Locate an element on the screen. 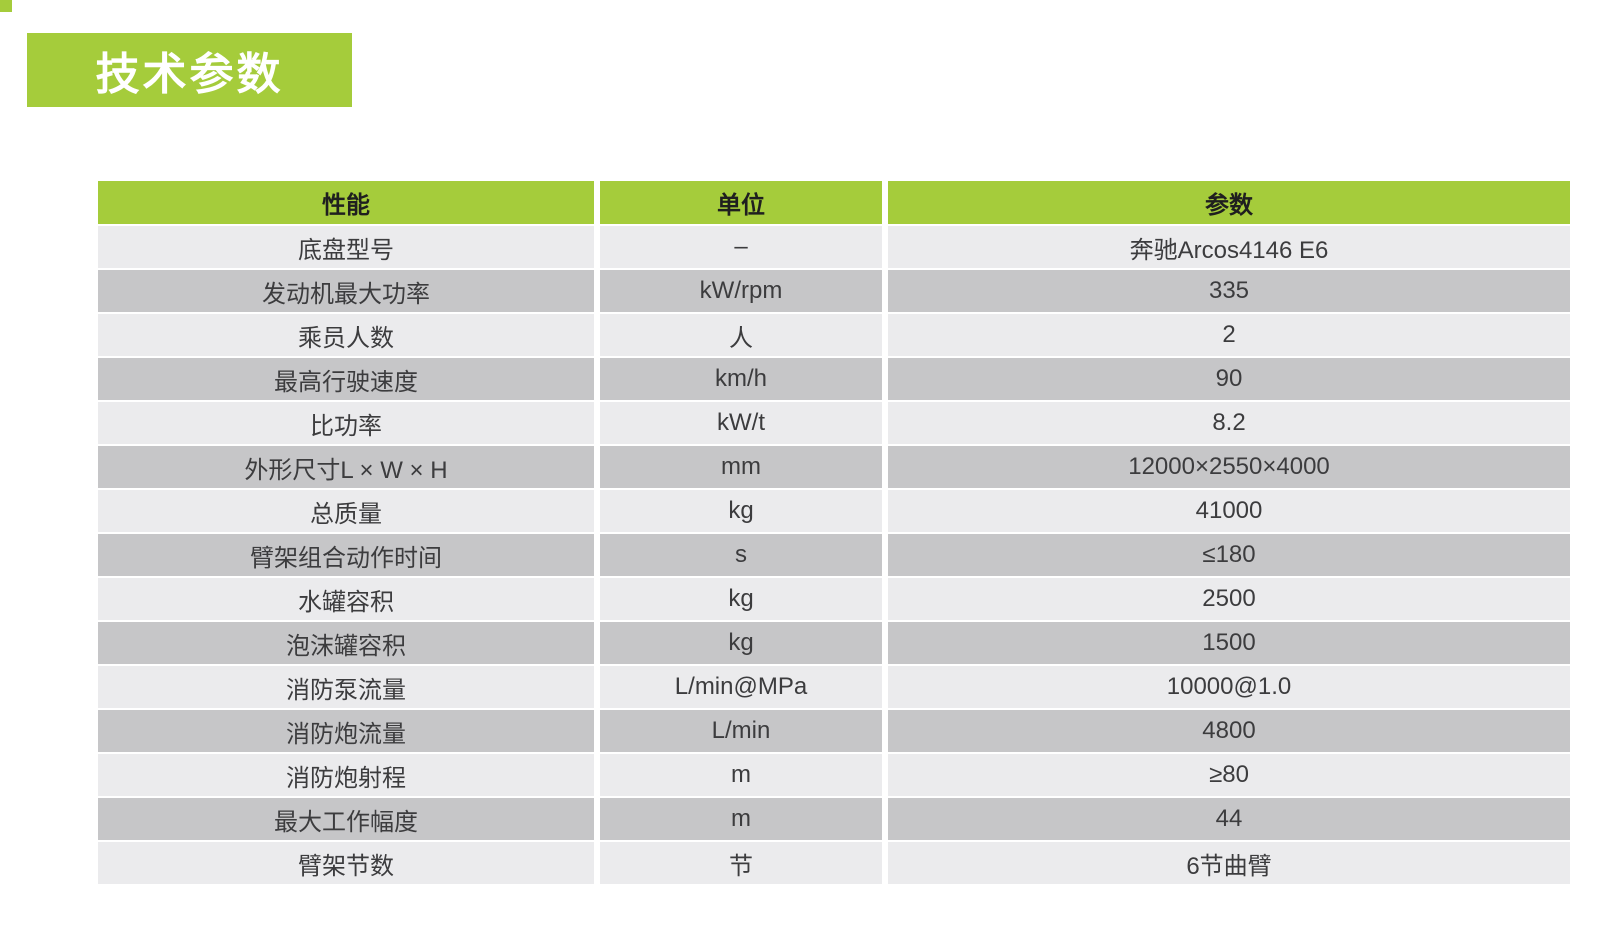  table-cell: 41000 is located at coordinates (1229, 511).